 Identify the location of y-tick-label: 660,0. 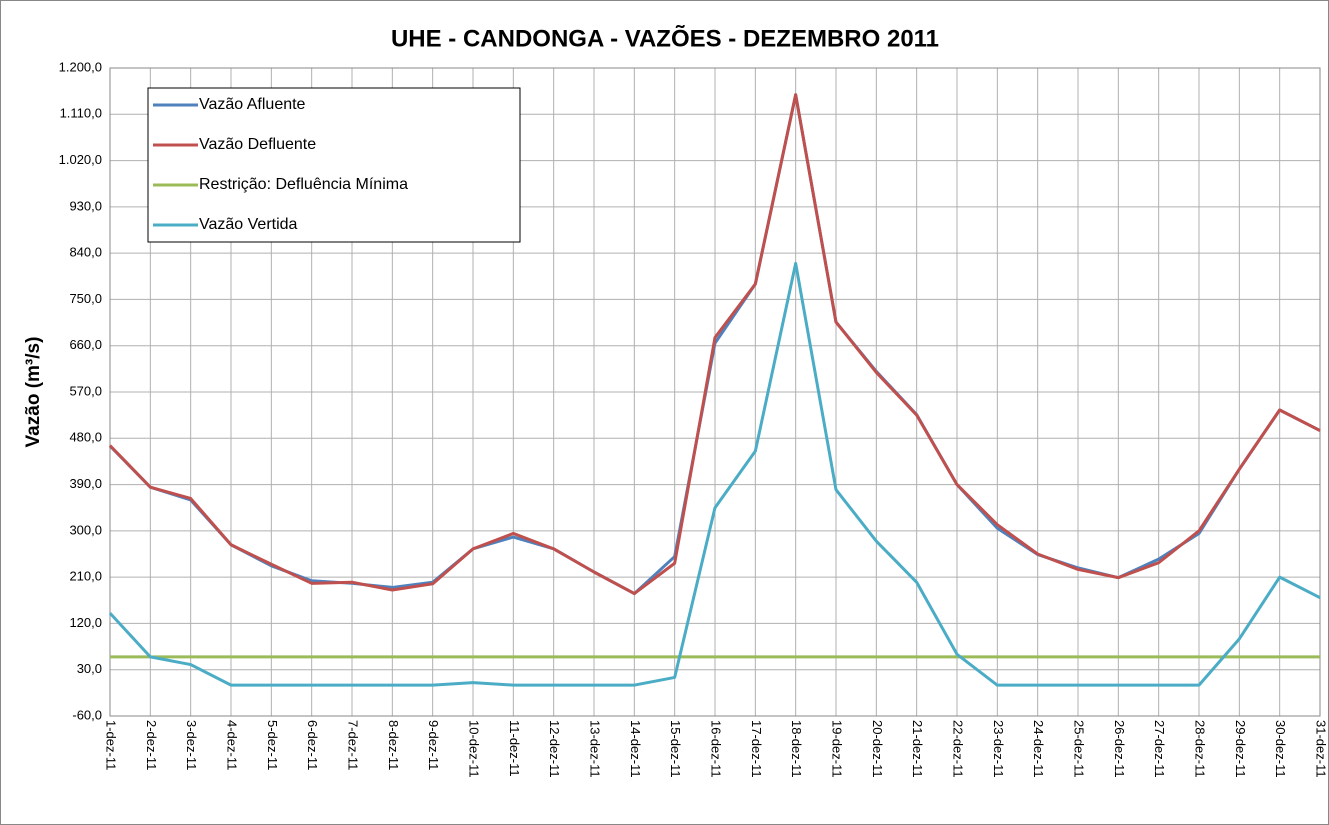
(85, 344).